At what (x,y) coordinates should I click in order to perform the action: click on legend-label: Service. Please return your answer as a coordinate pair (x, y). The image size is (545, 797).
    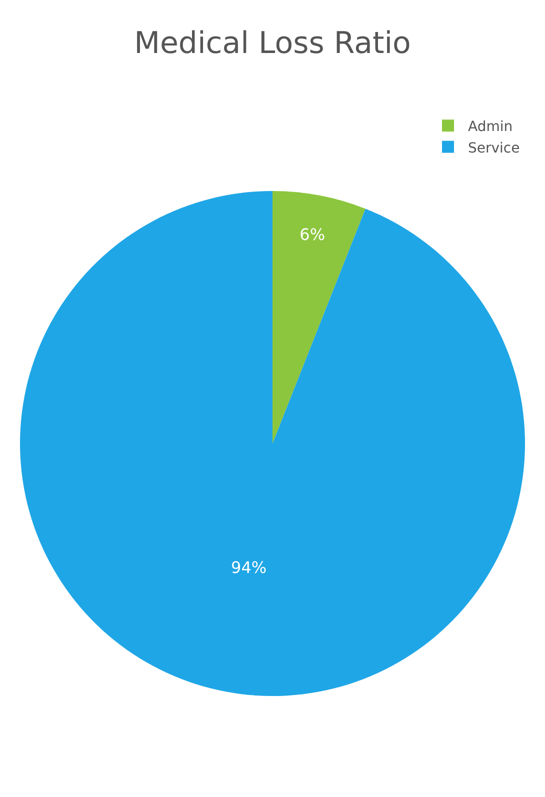
    Looking at the image, I should click on (494, 148).